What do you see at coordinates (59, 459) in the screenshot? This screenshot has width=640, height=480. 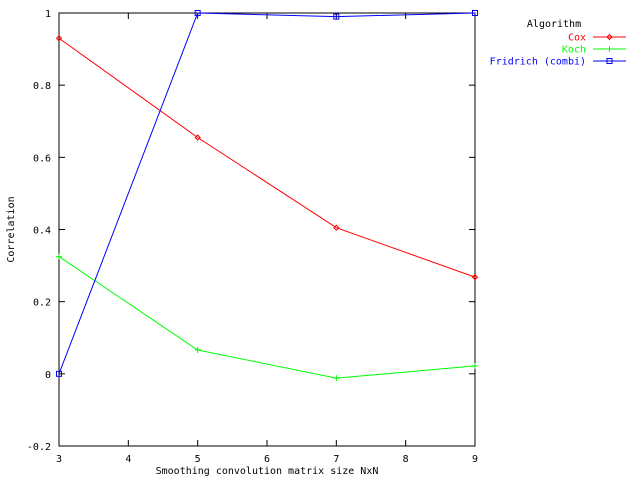 I see `x-tick-label: 3` at bounding box center [59, 459].